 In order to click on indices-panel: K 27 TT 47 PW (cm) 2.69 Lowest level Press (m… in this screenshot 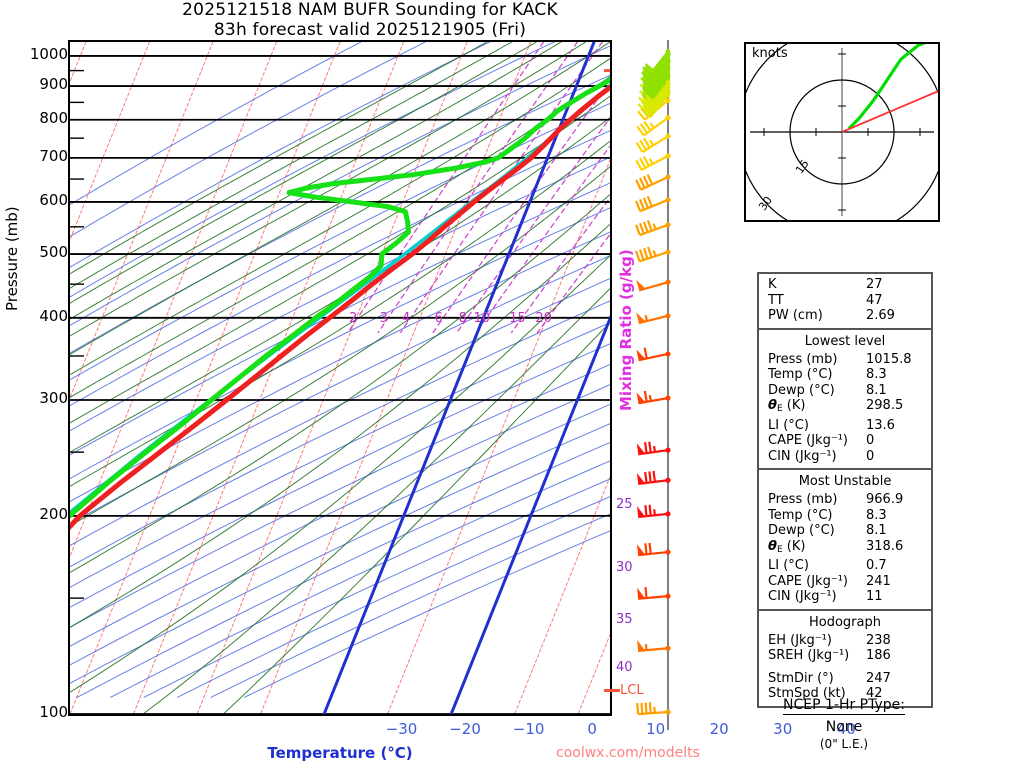, I will do `click(845, 490)`.